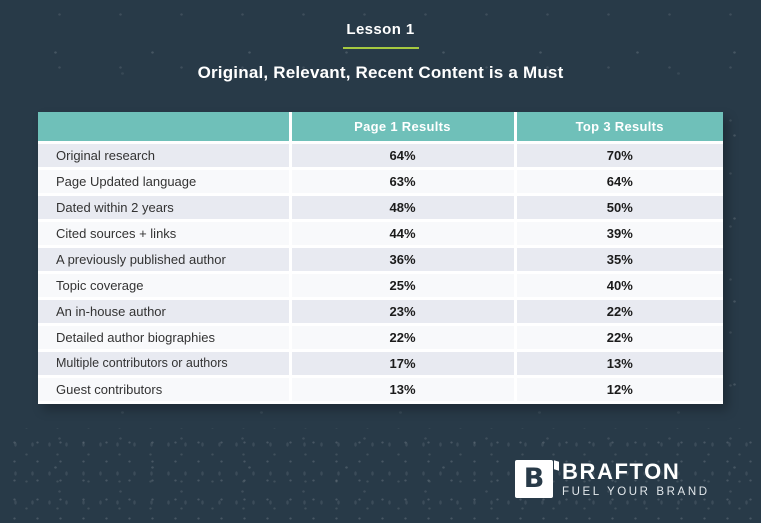 Image resolution: width=761 pixels, height=523 pixels. What do you see at coordinates (621, 471) in the screenshot?
I see `brand-name: BRAFTON` at bounding box center [621, 471].